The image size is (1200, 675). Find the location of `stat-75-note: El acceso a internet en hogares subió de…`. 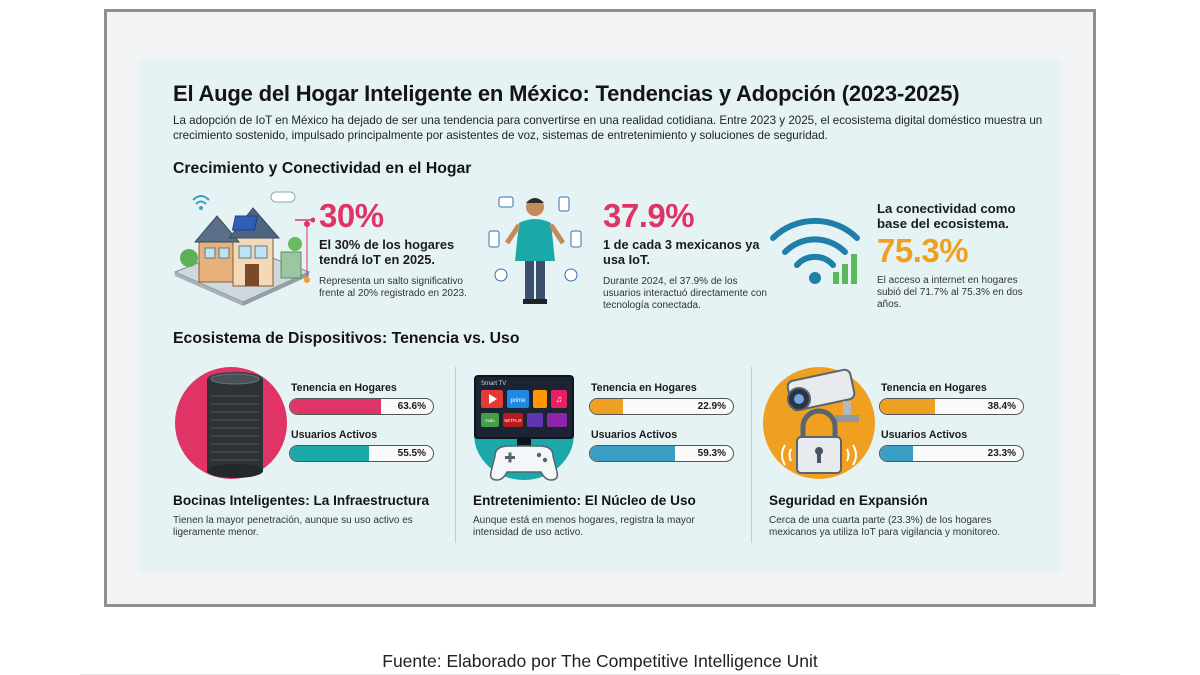

stat-75-note: El acceso a internet en hogares subió de… is located at coordinates (950, 292).